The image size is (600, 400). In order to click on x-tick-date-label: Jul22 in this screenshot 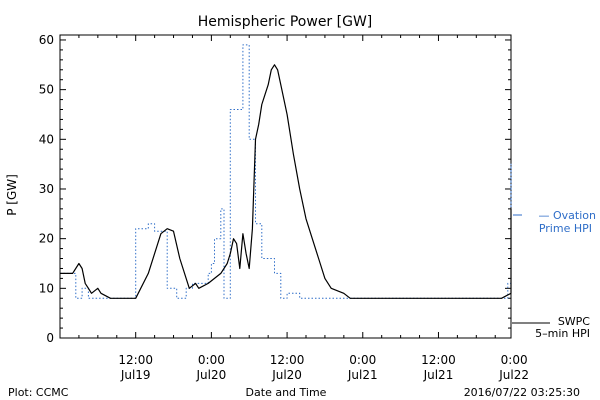, I will do `click(513, 375)`.